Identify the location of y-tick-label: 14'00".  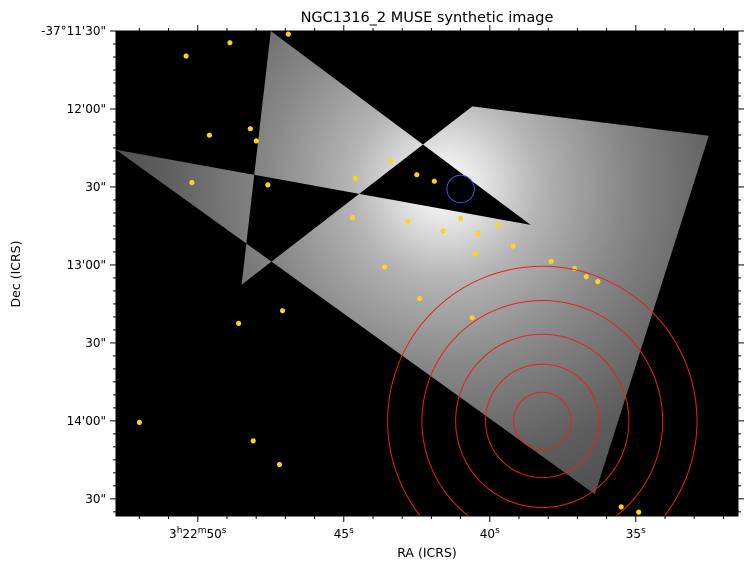
(86, 421).